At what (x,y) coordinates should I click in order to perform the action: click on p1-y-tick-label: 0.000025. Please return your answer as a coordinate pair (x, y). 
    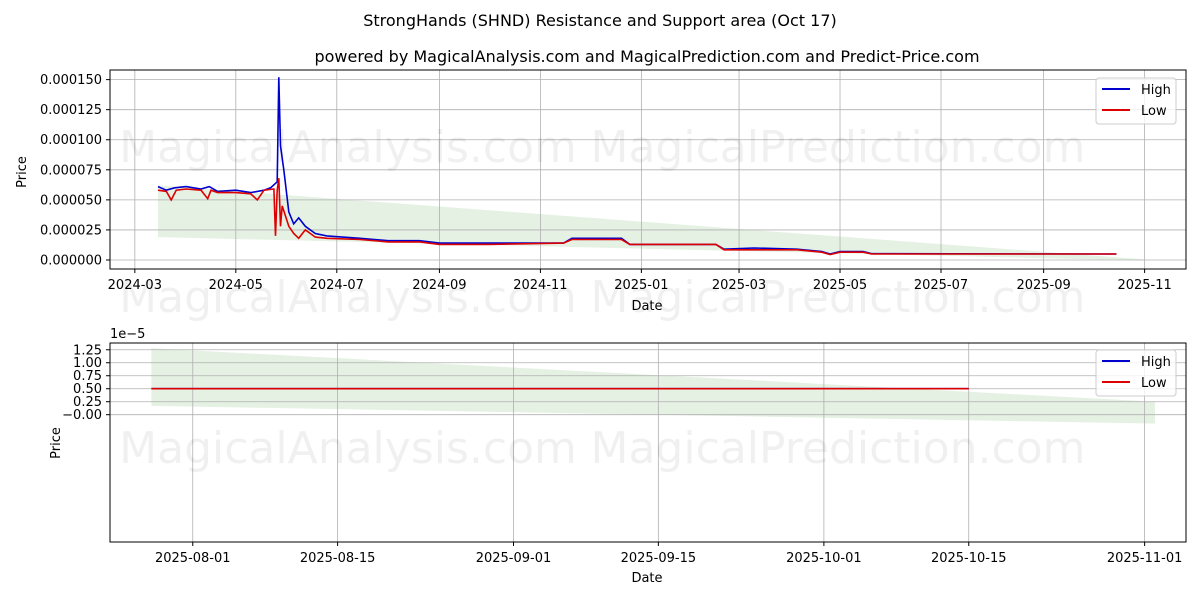
    Looking at the image, I should click on (71, 230).